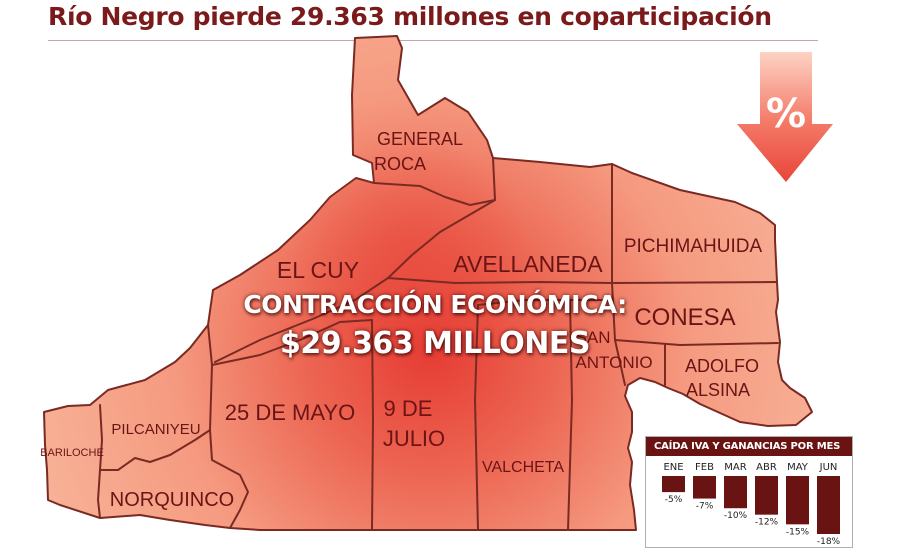 This screenshot has width=900, height=557. I want to click on headline-amount: $29.363 MILLONES, so click(435, 343).